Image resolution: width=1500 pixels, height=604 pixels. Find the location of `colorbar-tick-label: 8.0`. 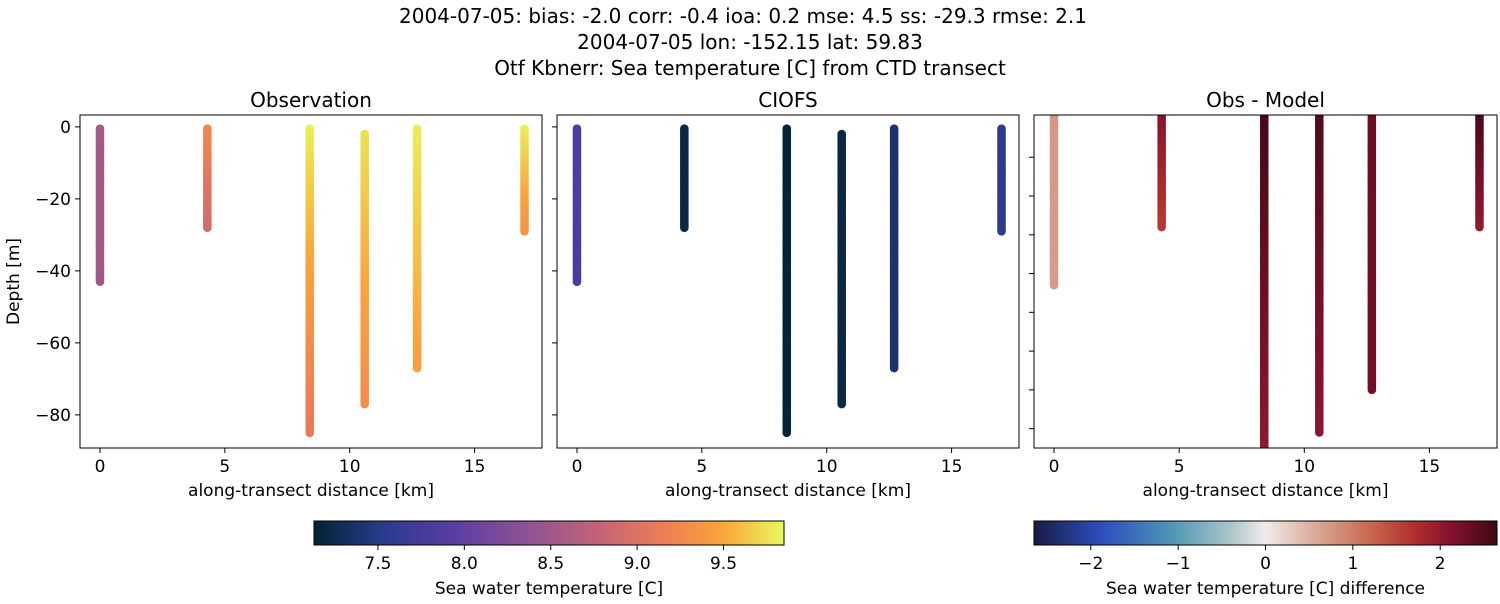

colorbar-tick-label: 8.0 is located at coordinates (464, 564).